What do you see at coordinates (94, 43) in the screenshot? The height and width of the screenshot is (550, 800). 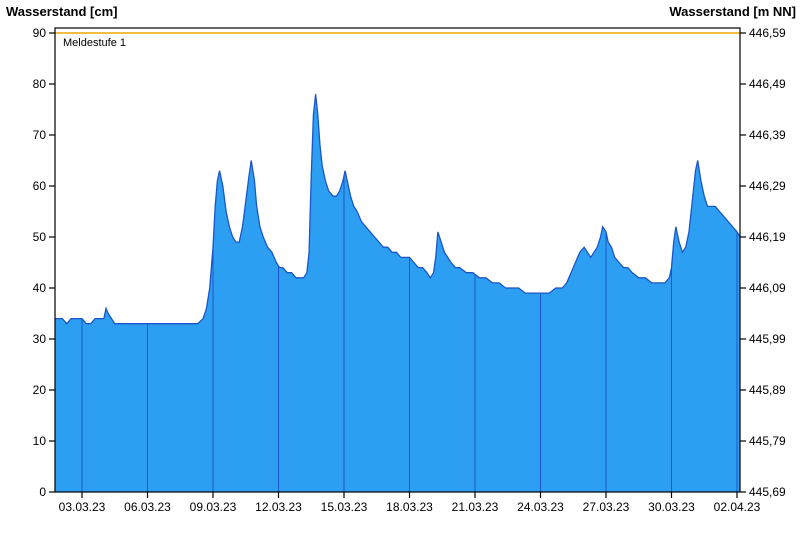 I see `threshold-label: Meldestufe 1` at bounding box center [94, 43].